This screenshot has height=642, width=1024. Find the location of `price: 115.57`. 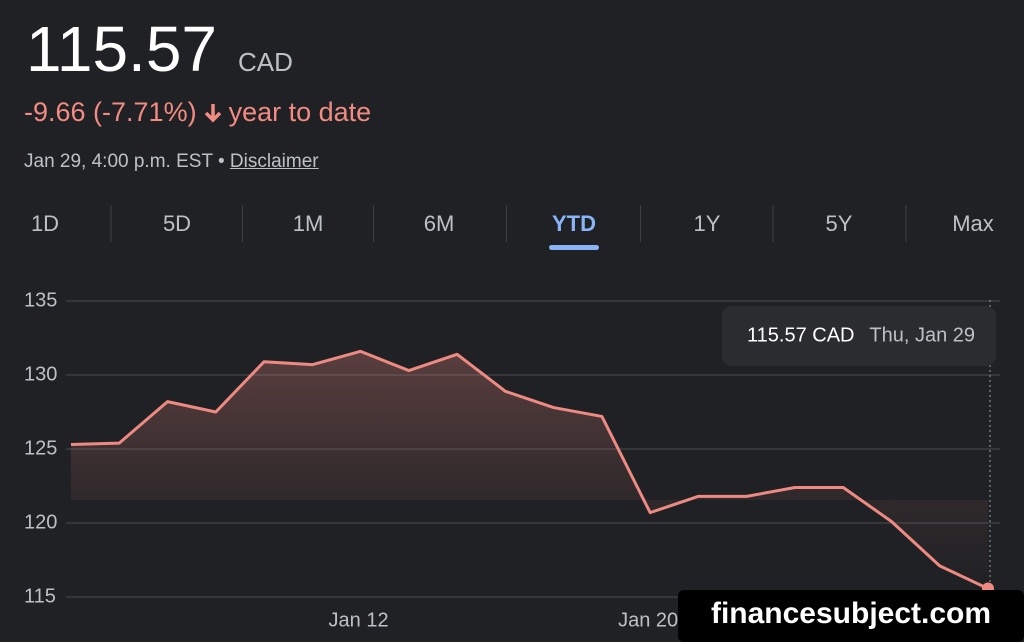

price: 115.57 is located at coordinates (121, 49).